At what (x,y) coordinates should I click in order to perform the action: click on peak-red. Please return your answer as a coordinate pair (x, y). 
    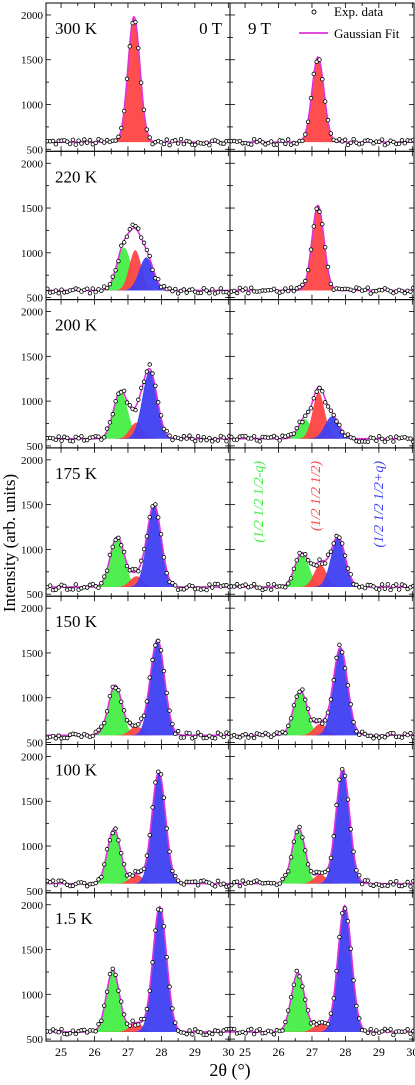
    Looking at the image, I should click on (320, 1027).